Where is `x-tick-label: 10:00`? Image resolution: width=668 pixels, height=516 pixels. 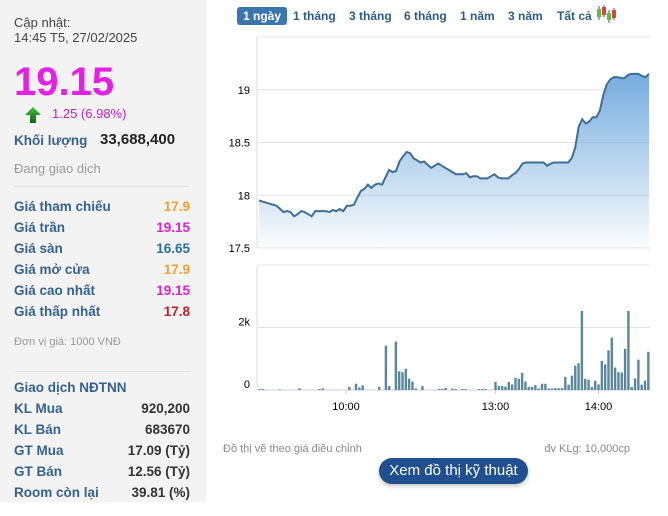
x-tick-label: 10:00 is located at coordinates (346, 407).